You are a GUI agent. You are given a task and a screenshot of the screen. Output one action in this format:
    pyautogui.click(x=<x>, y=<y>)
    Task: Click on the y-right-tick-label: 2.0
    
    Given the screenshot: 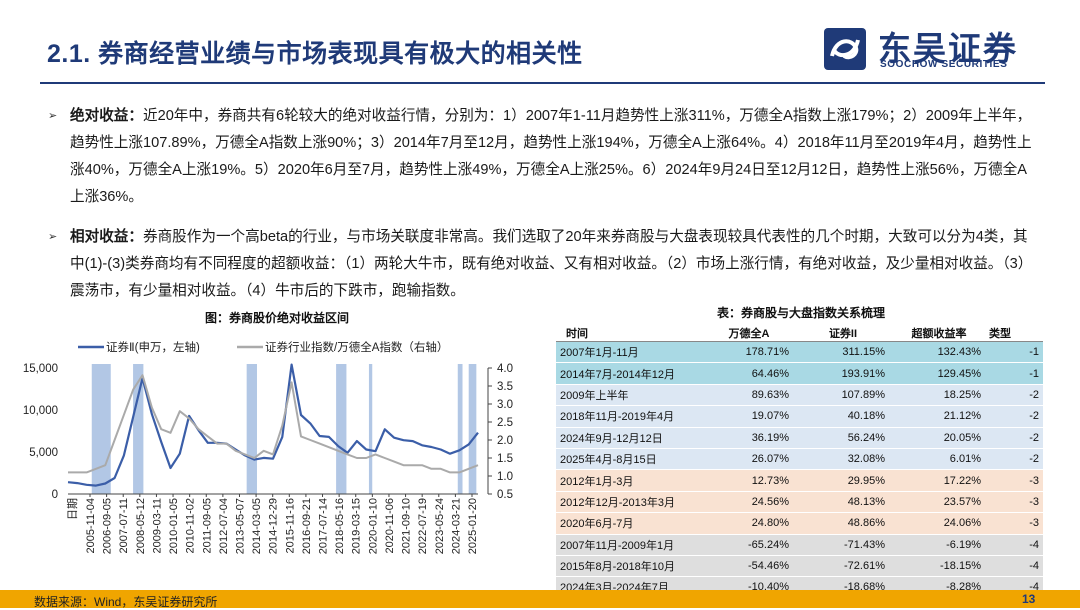 What is the action you would take?
    pyautogui.click(x=505, y=441)
    